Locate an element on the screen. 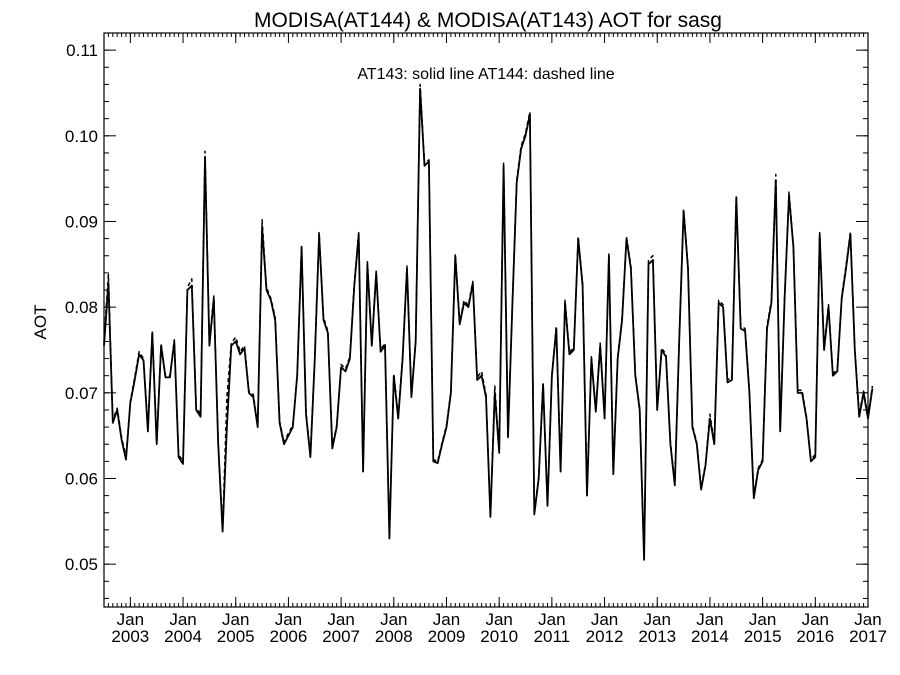  x-tick-label-year: 2006 is located at coordinates (288, 636).